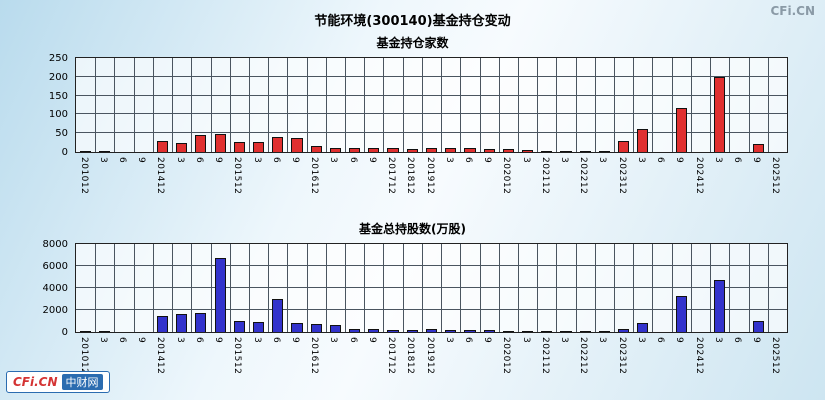 This screenshot has height=400, width=825. Describe the element at coordinates (55, 266) in the screenshot. I see `y-tick-label: 6000` at that location.